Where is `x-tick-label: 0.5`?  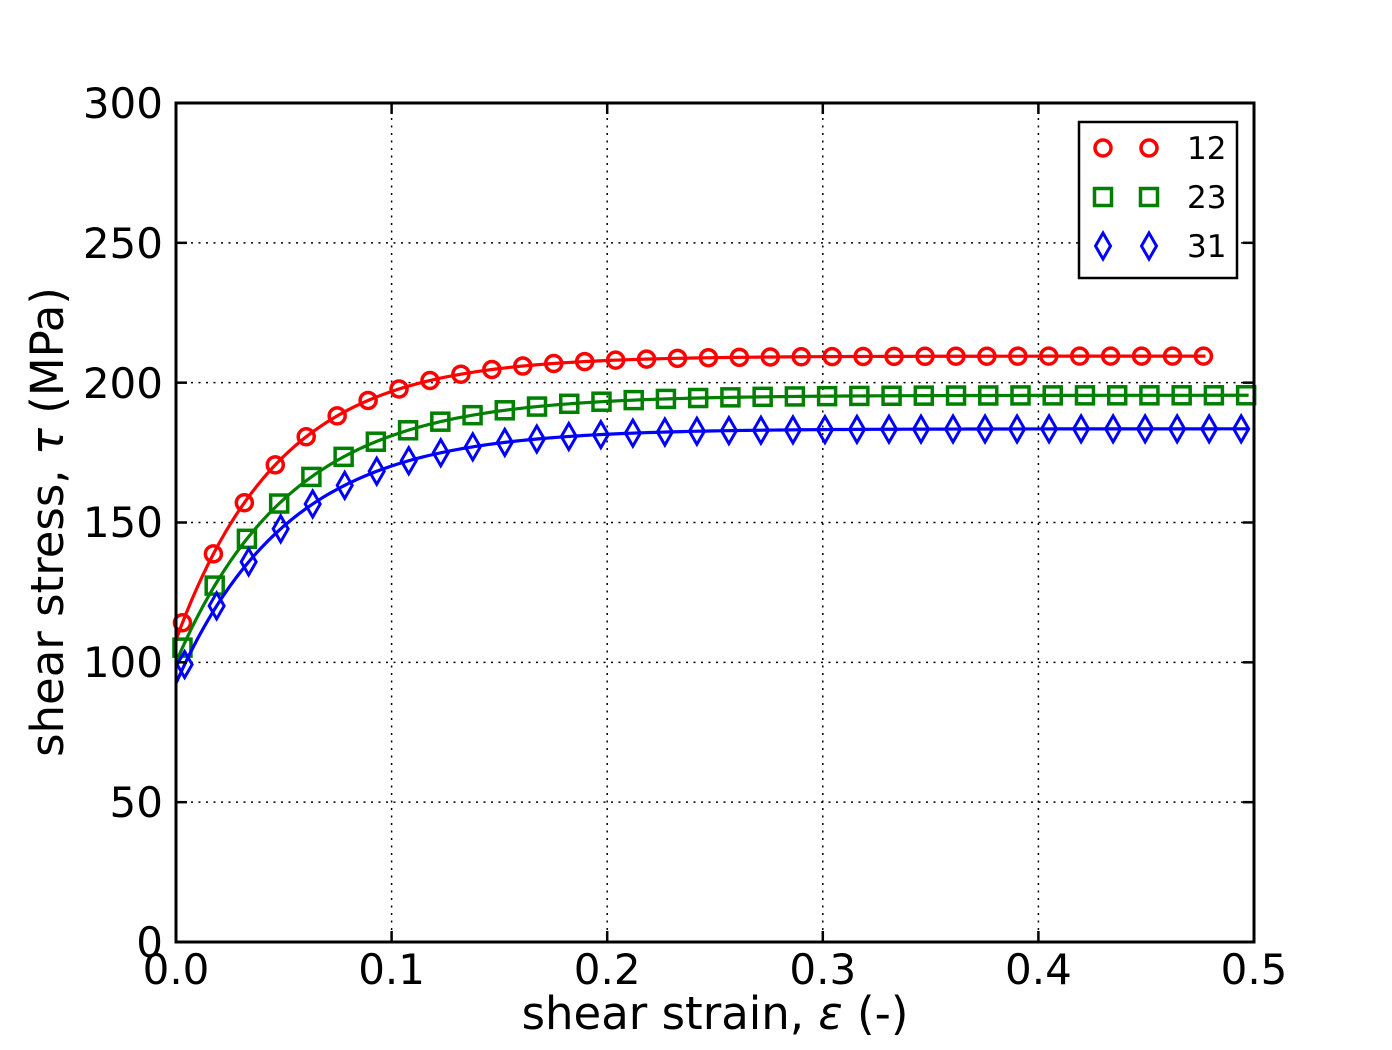 x-tick-label: 0.5 is located at coordinates (1254, 969).